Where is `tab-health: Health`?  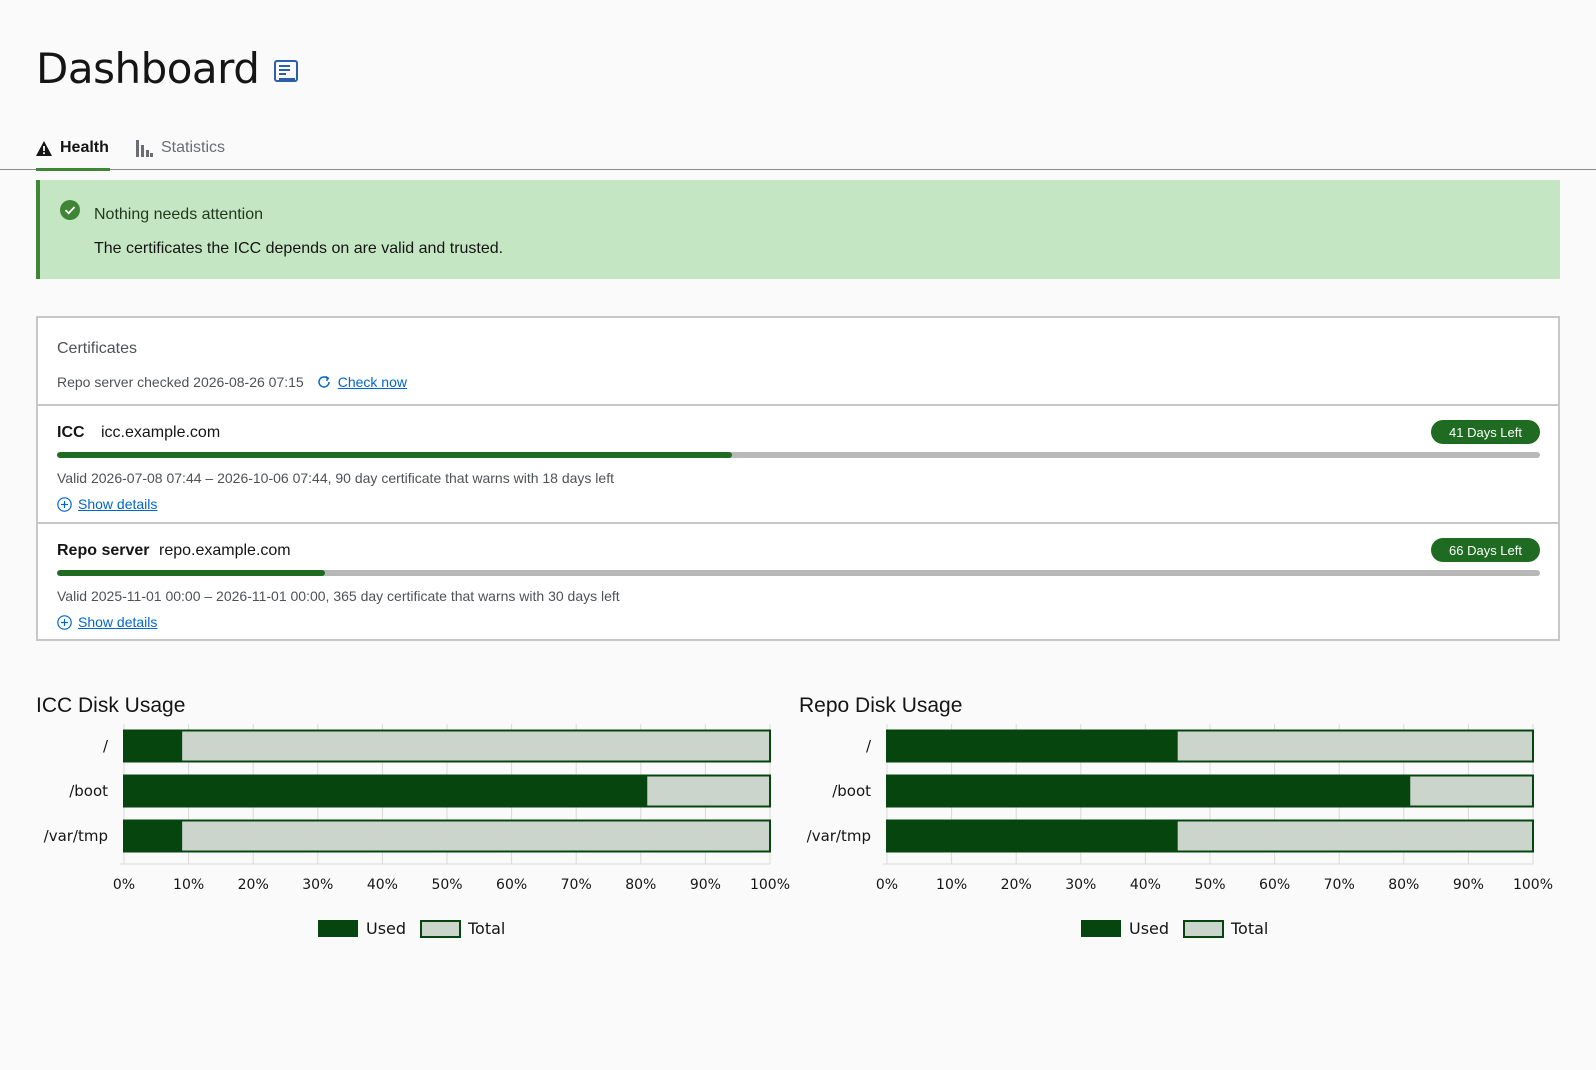
tab-health: Health is located at coordinates (73, 148).